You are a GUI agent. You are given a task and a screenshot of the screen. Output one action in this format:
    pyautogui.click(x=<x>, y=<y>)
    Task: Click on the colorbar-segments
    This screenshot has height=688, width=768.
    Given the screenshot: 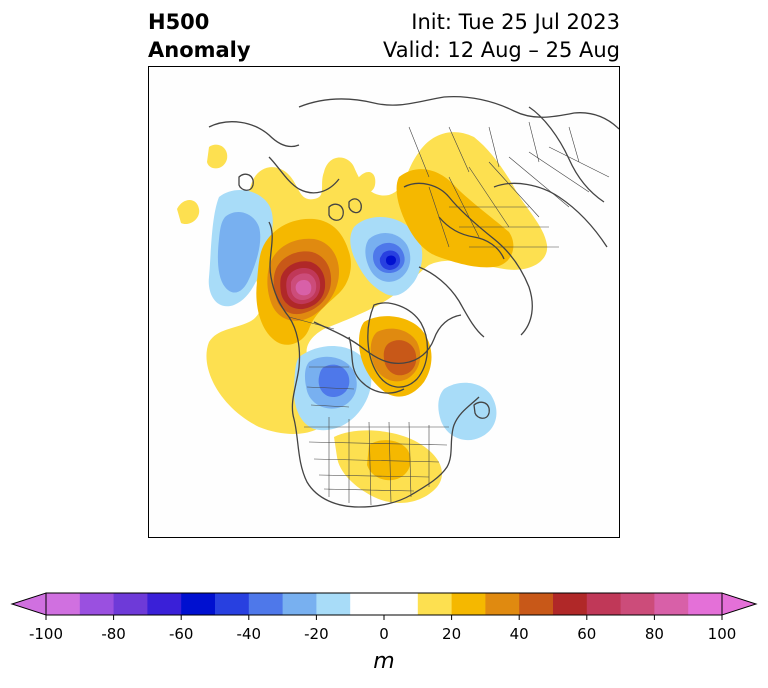 What is the action you would take?
    pyautogui.click(x=384, y=604)
    